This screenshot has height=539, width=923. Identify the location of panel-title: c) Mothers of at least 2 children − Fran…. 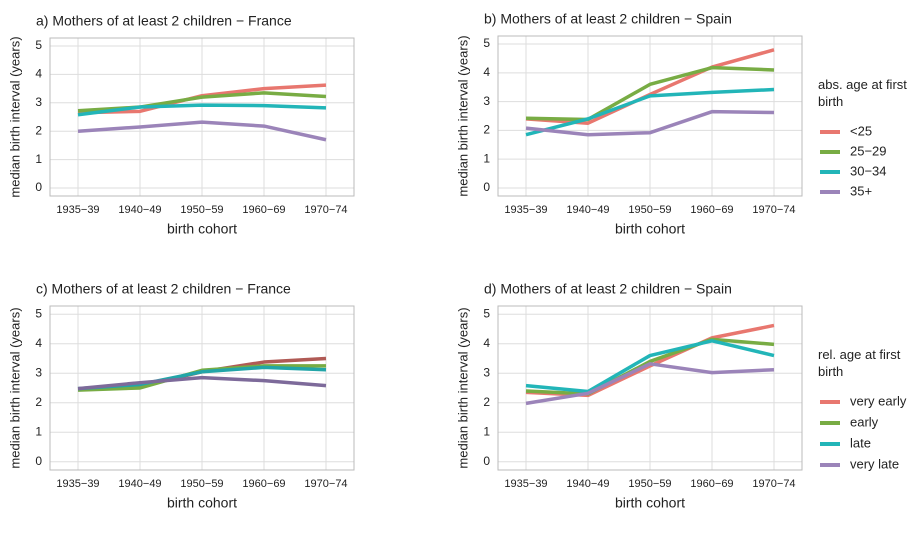
(163, 289).